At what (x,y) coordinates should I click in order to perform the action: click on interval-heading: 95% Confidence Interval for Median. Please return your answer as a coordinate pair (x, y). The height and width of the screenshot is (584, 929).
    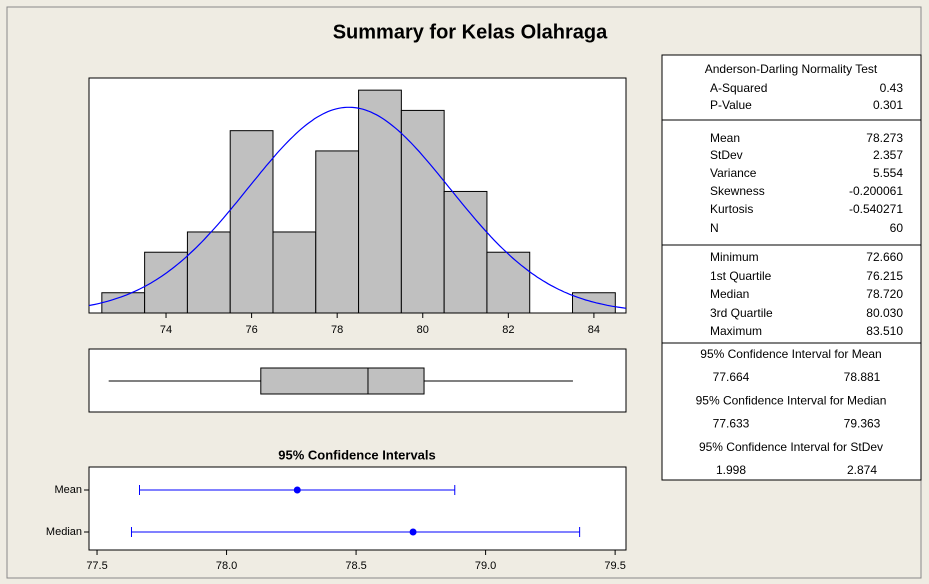
    Looking at the image, I should click on (791, 401).